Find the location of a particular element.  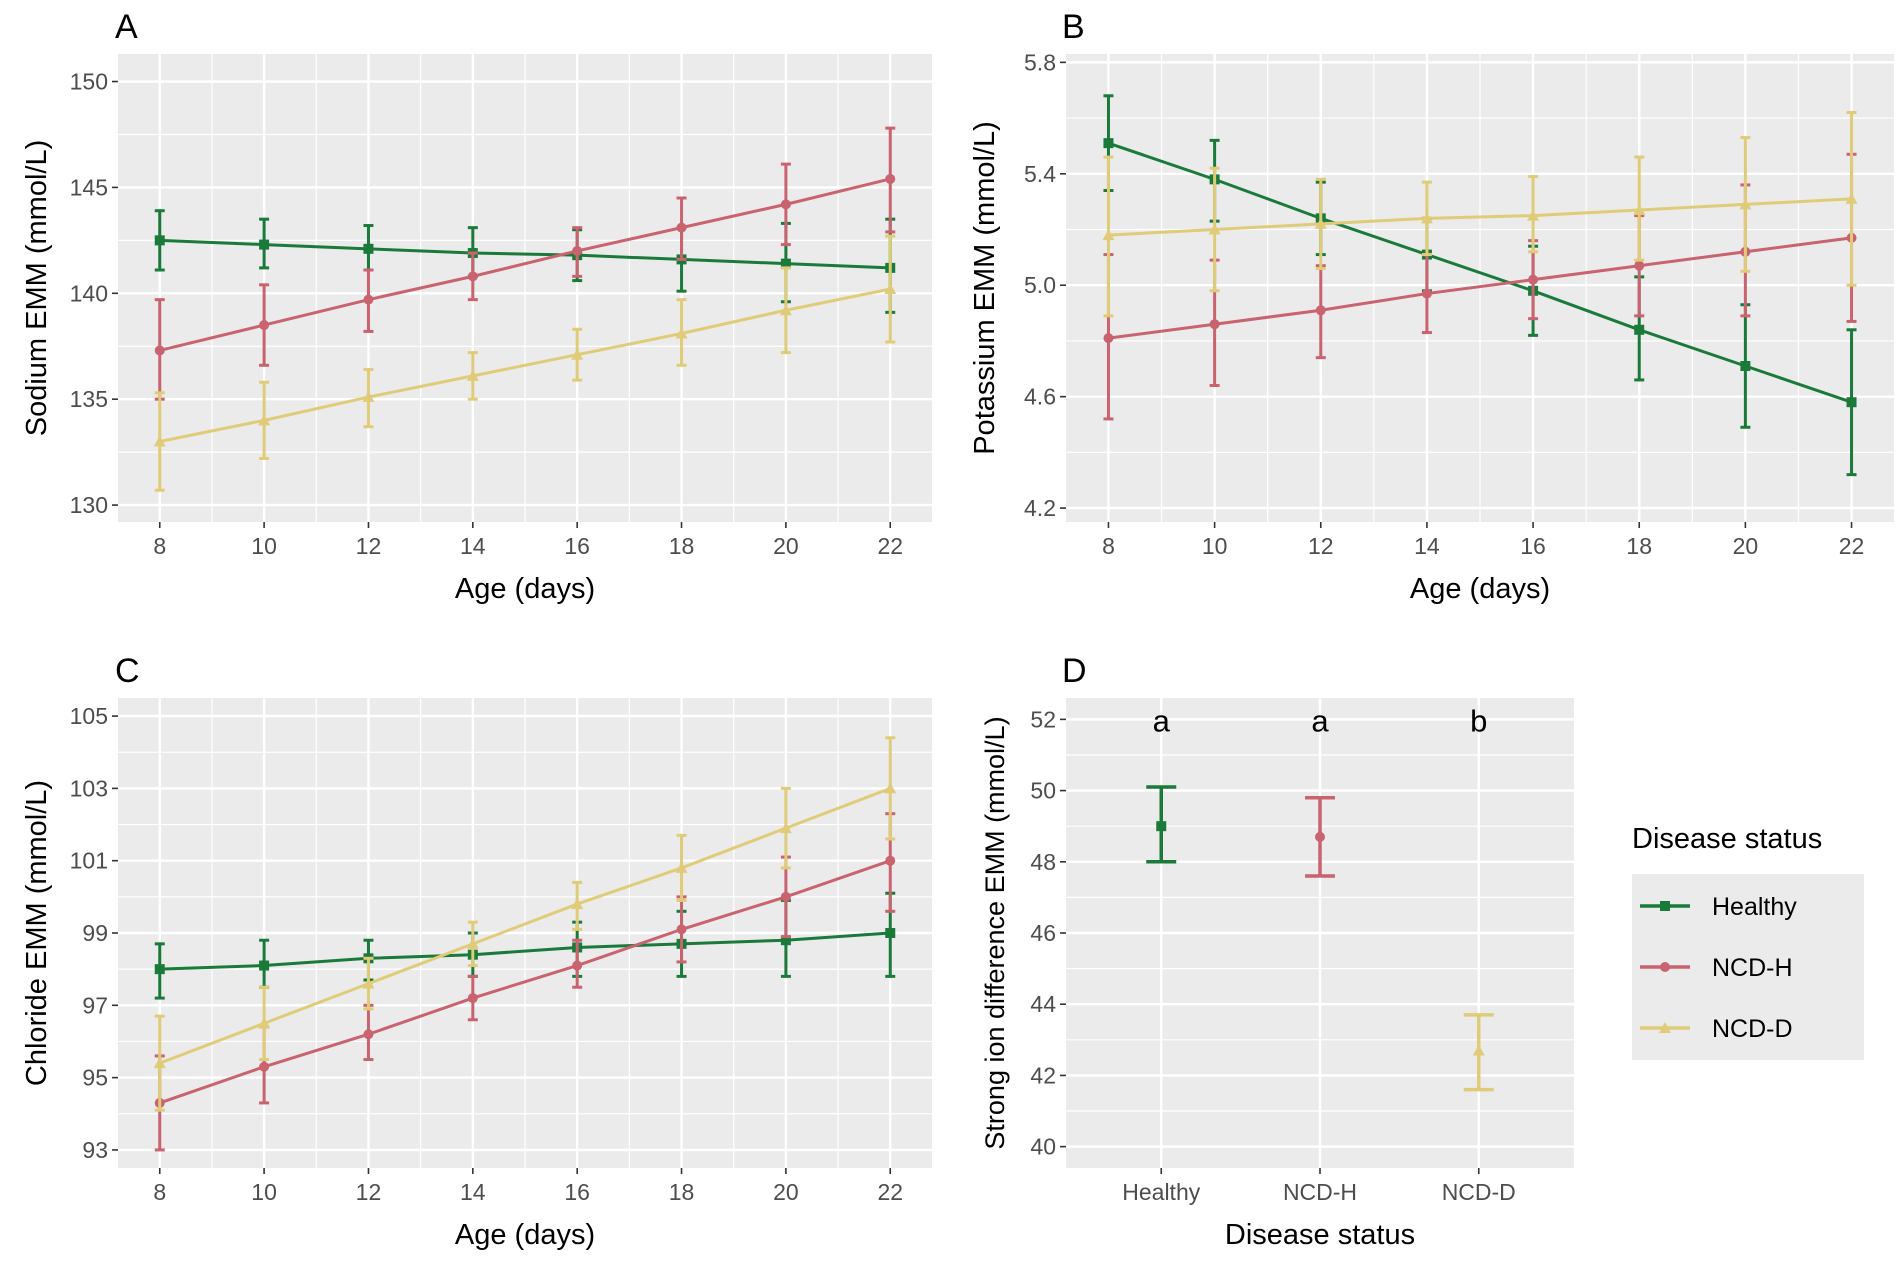

panel-c-y-tick-label: 101 is located at coordinates (89, 861).